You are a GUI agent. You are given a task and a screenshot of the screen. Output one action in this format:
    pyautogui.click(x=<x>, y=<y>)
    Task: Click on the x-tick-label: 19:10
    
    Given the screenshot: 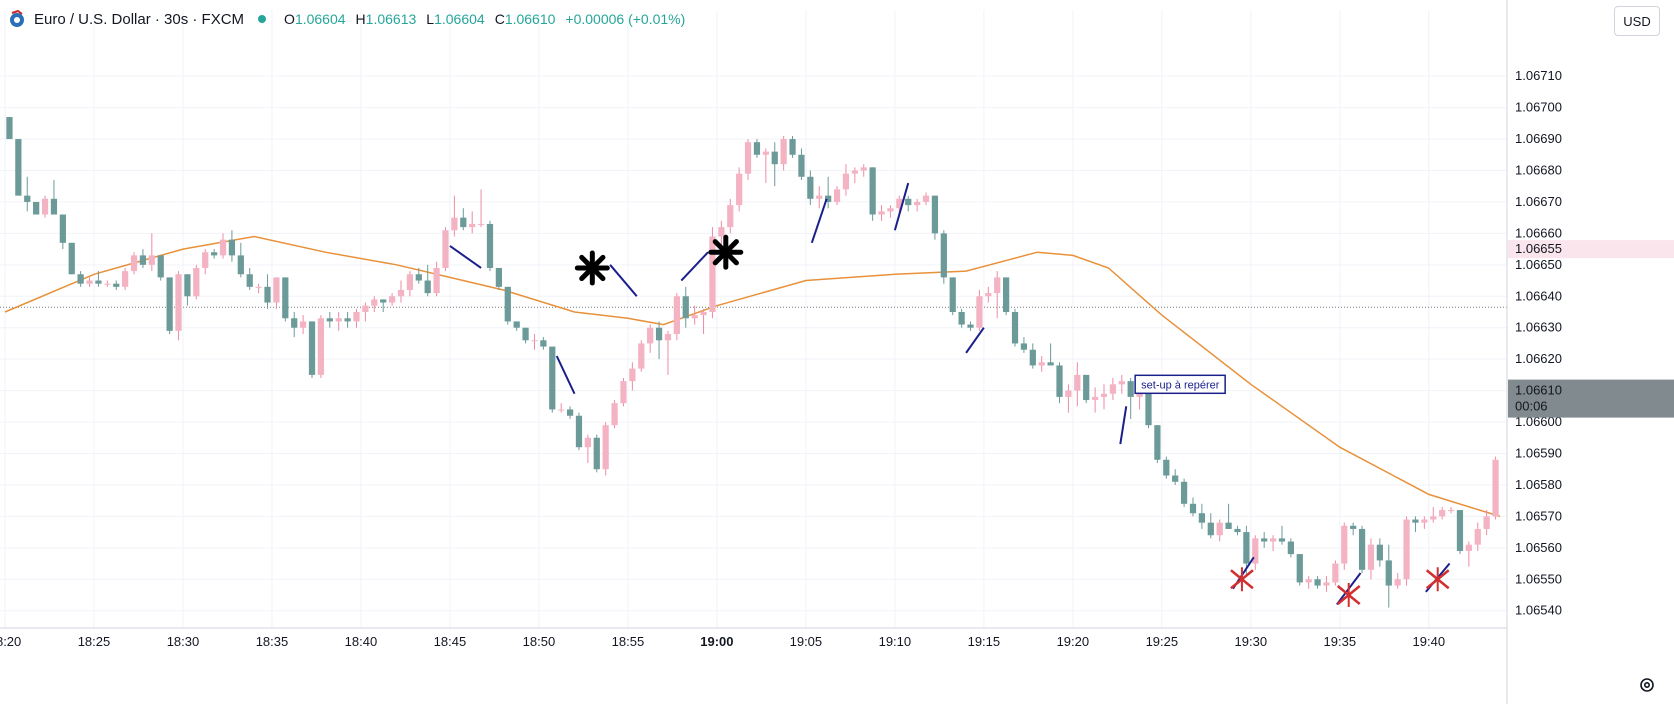 What is the action you would take?
    pyautogui.click(x=895, y=641)
    